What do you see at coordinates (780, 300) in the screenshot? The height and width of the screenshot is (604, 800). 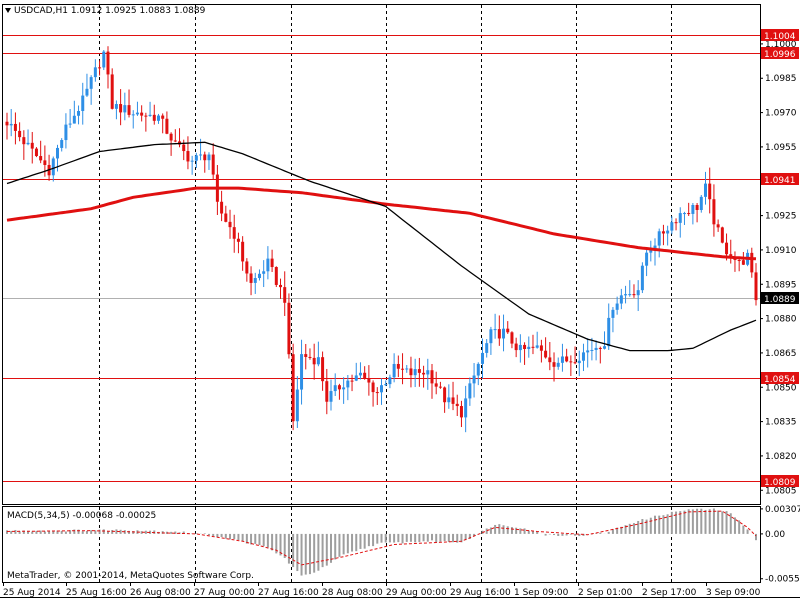 I see `current-price-label: 1.0889` at bounding box center [780, 300].